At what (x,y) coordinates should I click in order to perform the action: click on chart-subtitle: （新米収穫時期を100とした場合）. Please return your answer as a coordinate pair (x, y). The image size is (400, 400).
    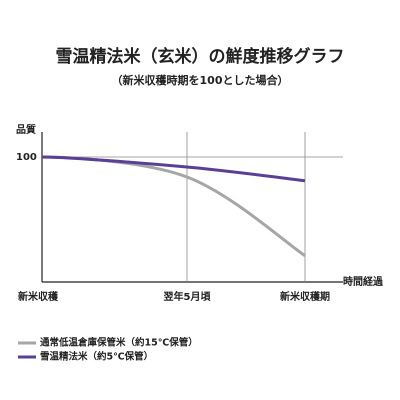
    Looking at the image, I should click on (200, 80).